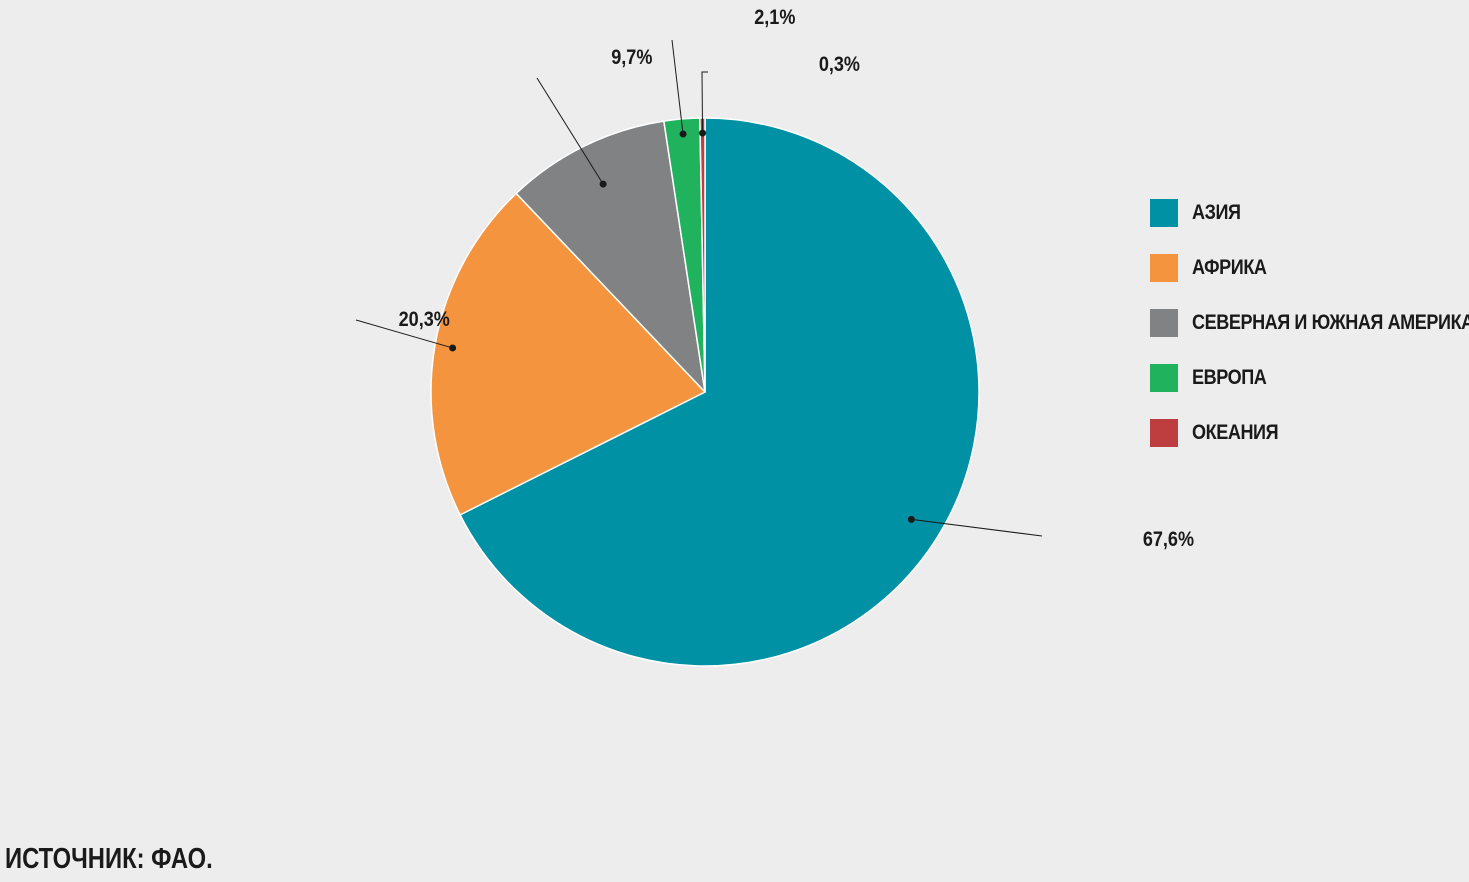 This screenshot has width=1469, height=882. I want to click on pie-slice-africa, so click(568, 354).